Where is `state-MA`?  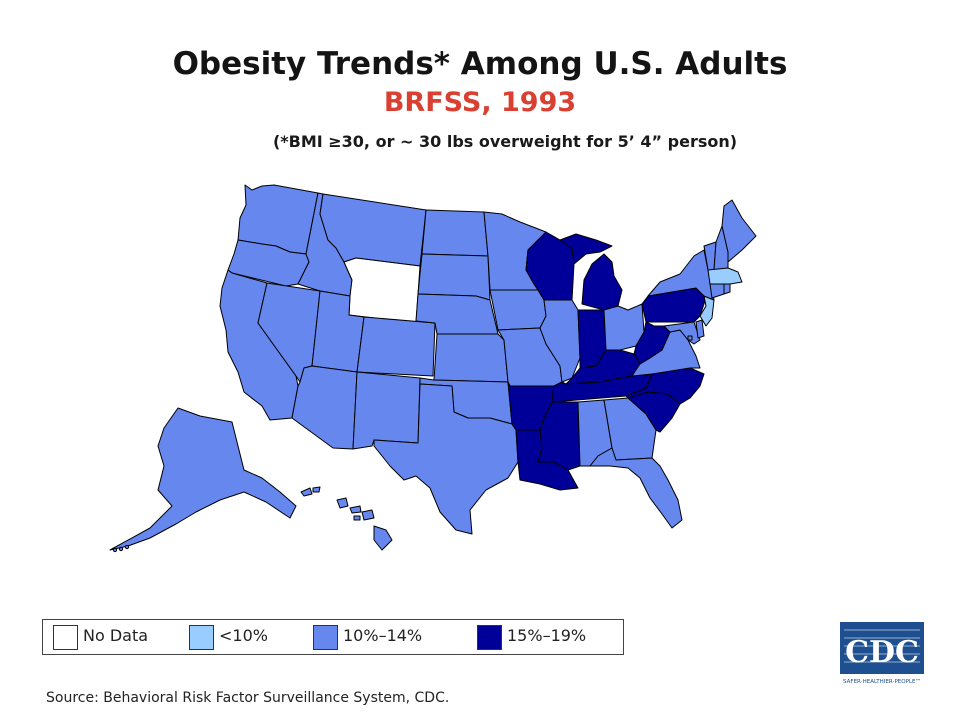
state-MA is located at coordinates (725, 276).